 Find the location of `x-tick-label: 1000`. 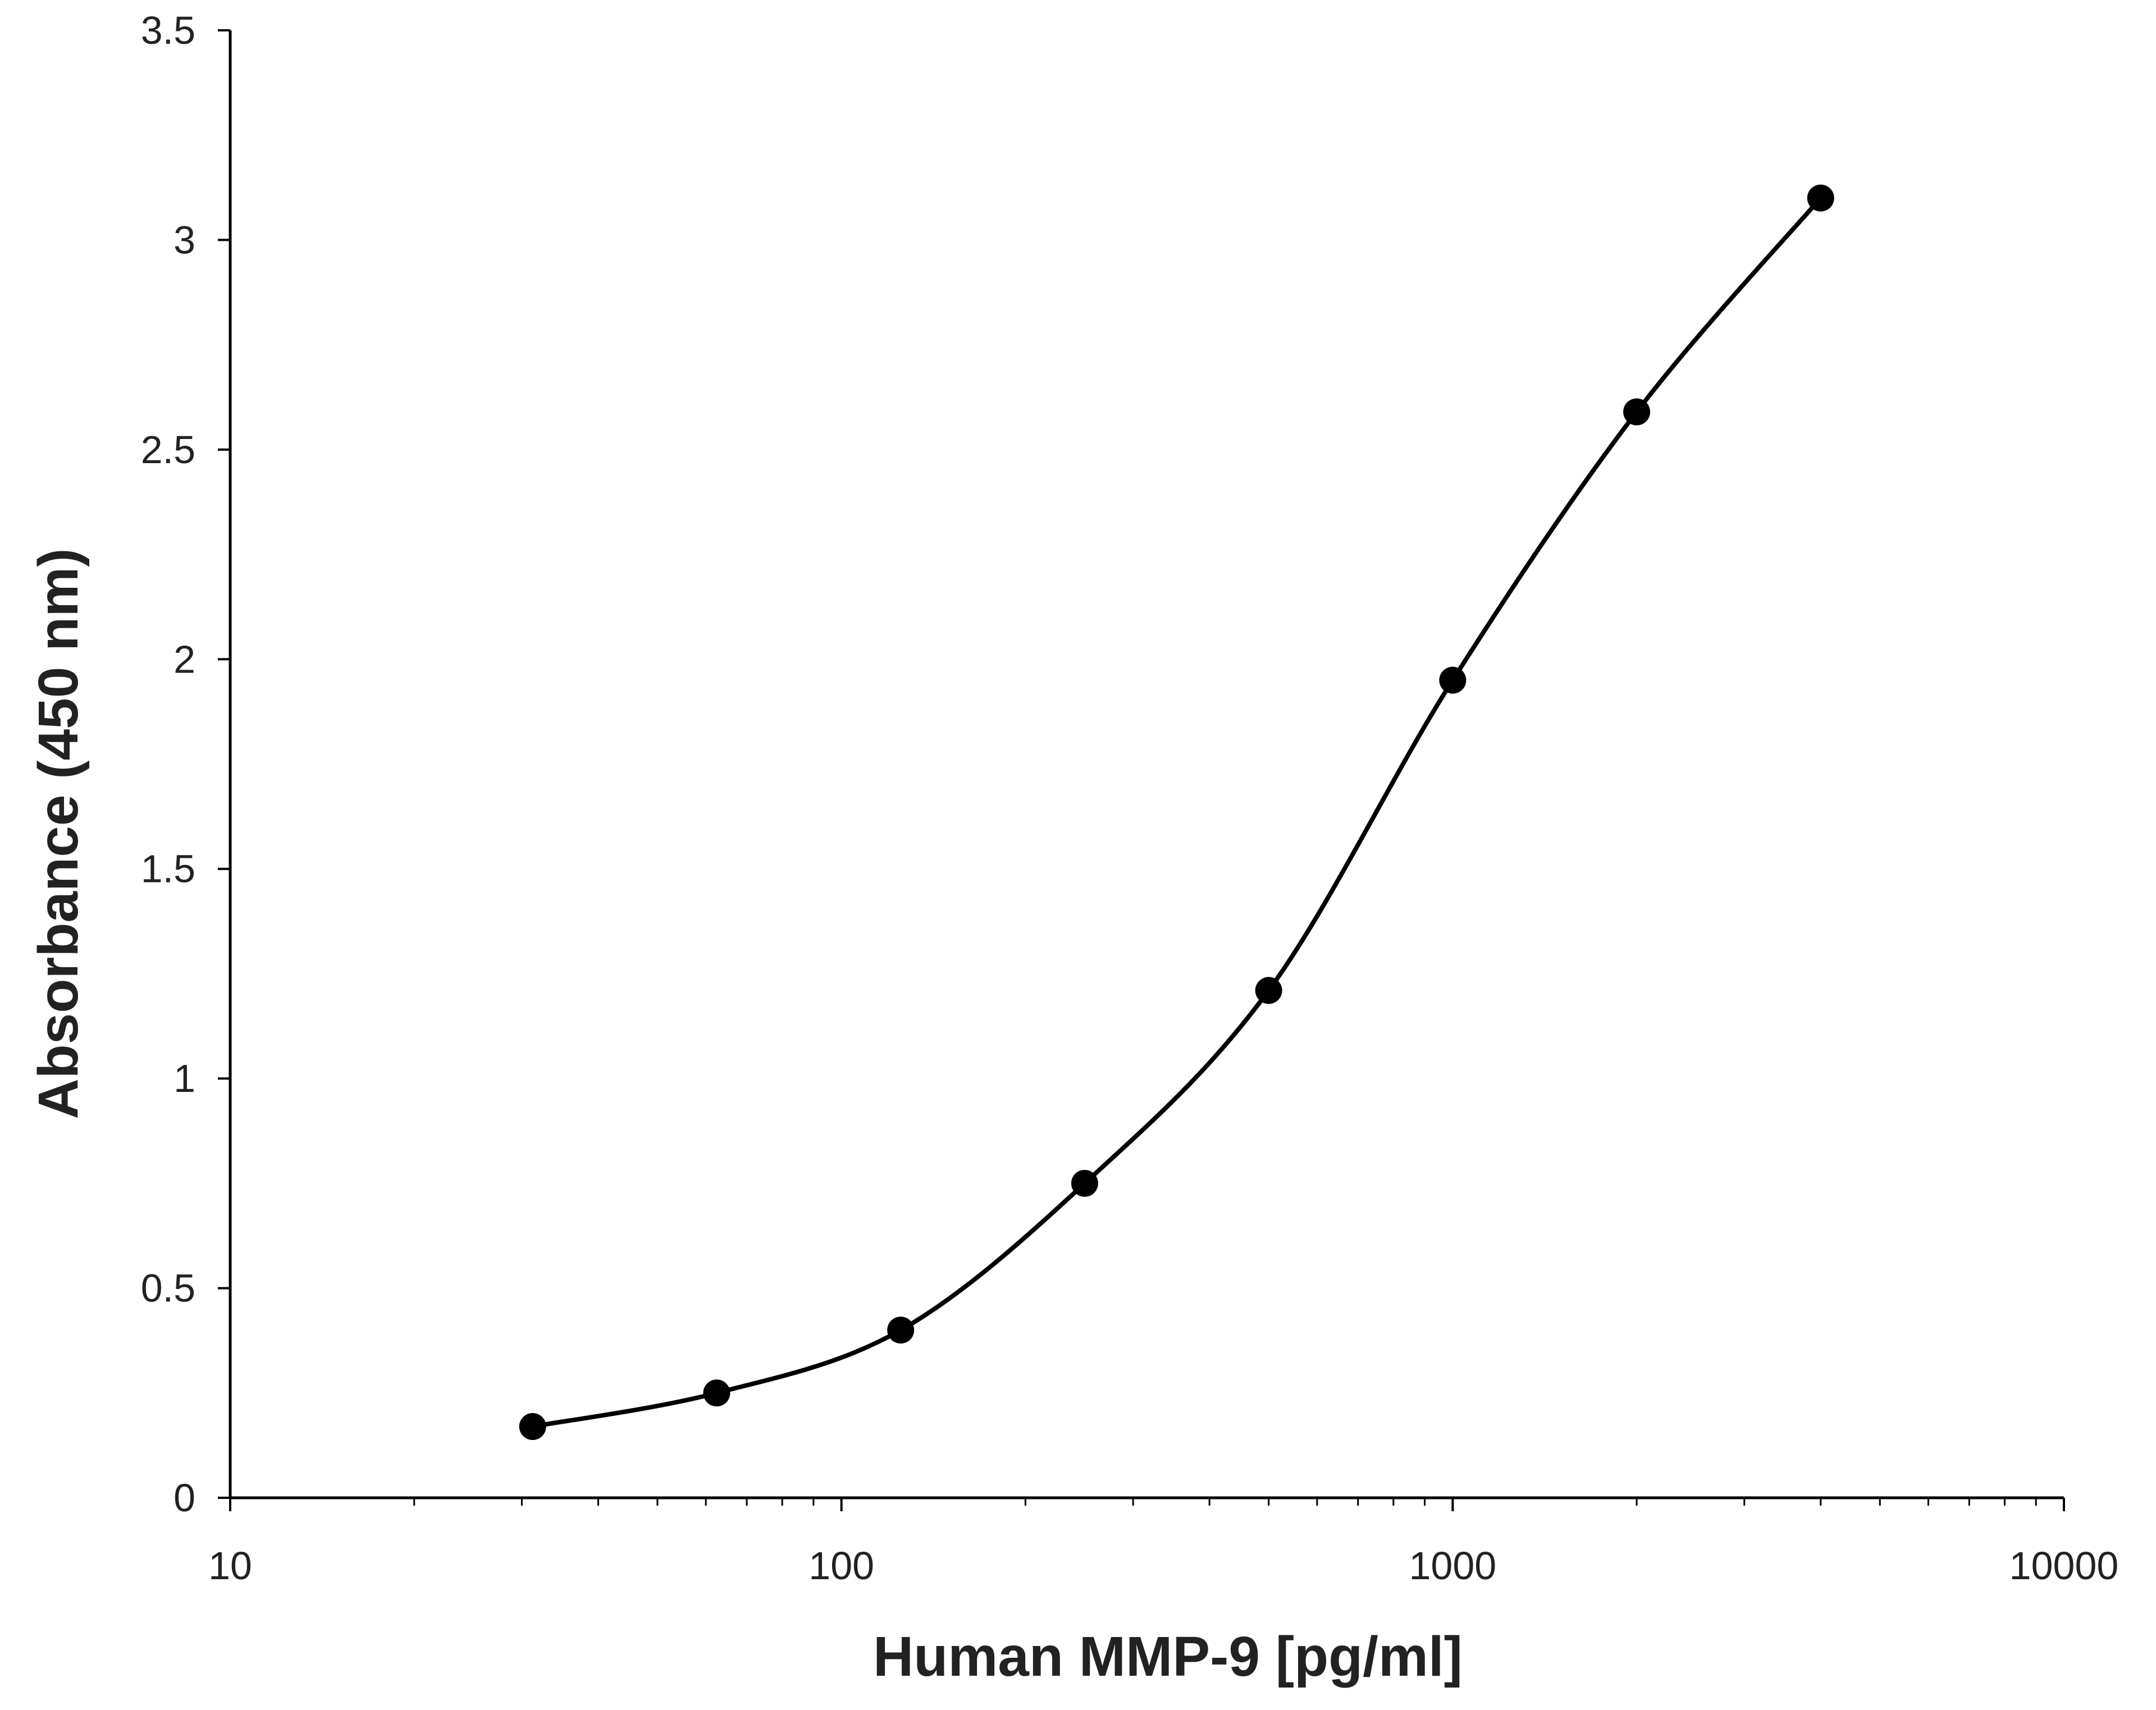

x-tick-label: 1000 is located at coordinates (1452, 1566).